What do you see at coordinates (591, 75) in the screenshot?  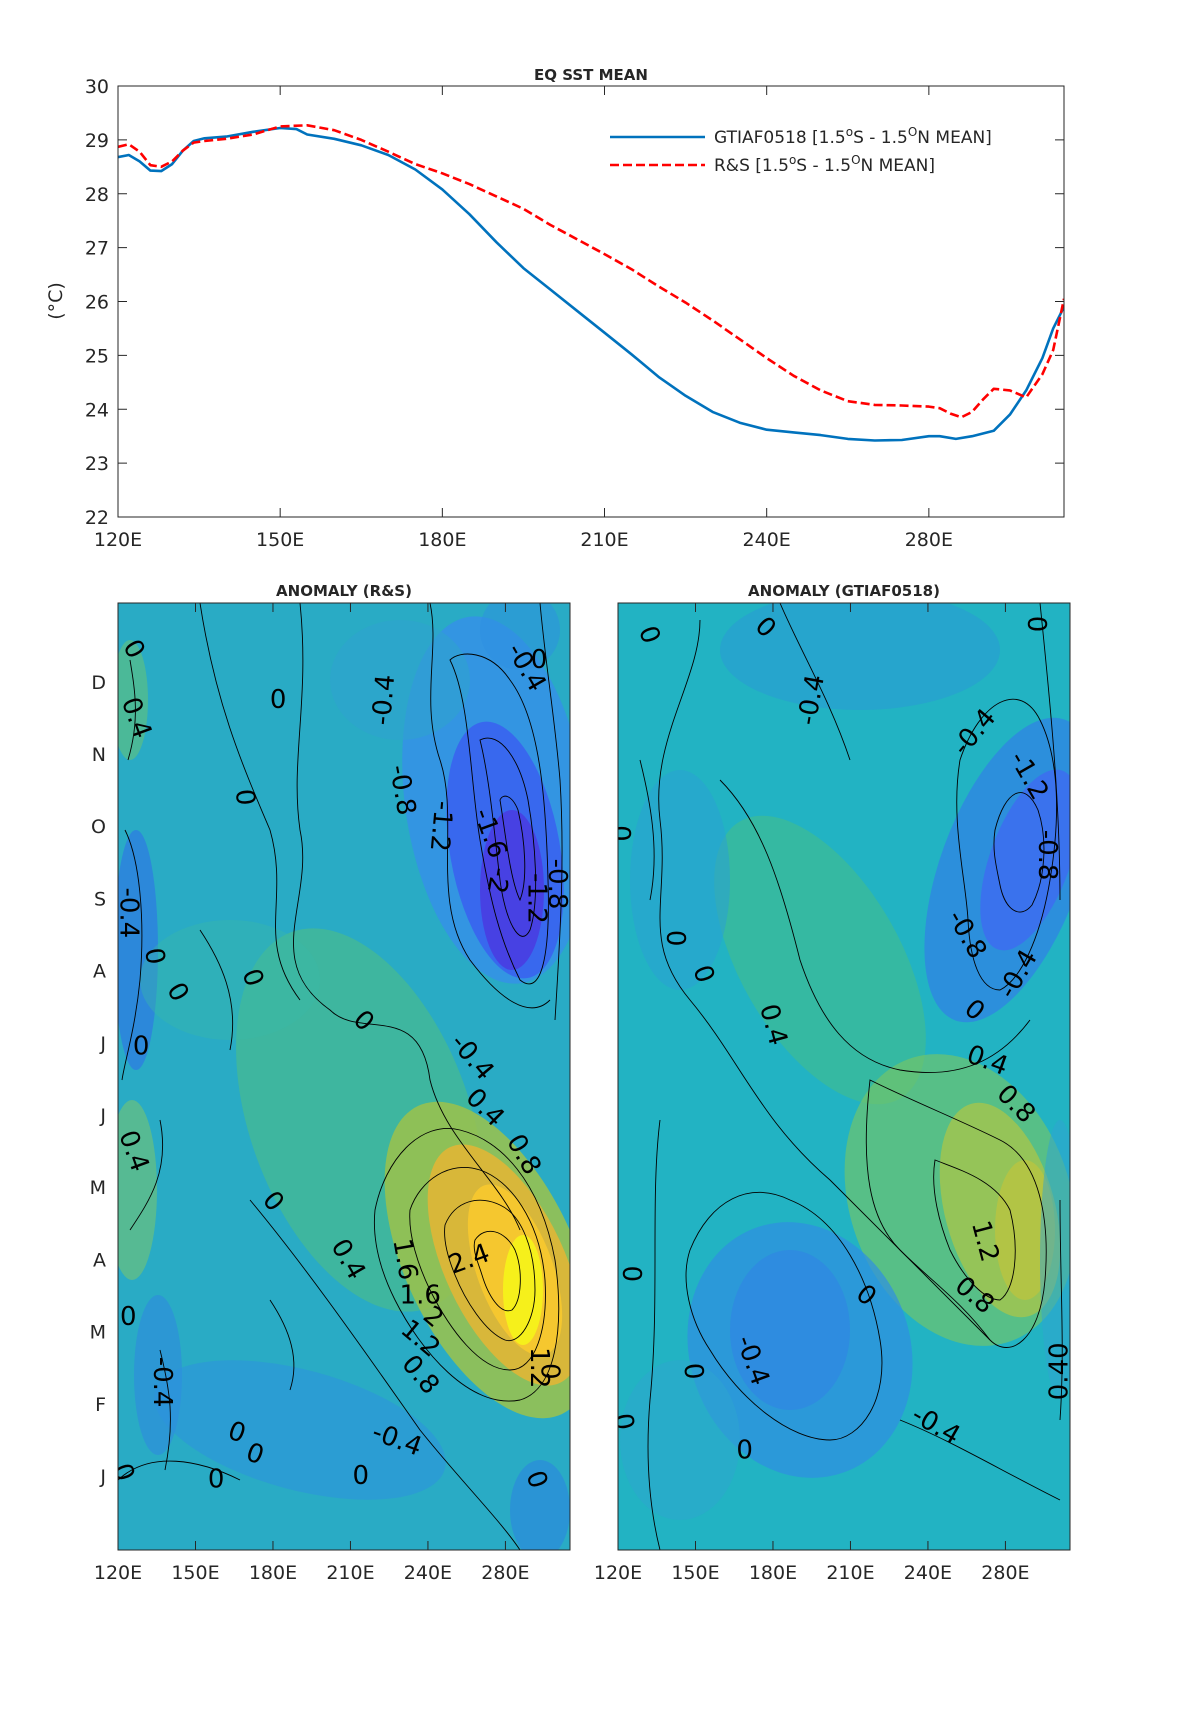 I see `line-chart-title: EQ SST MEAN` at bounding box center [591, 75].